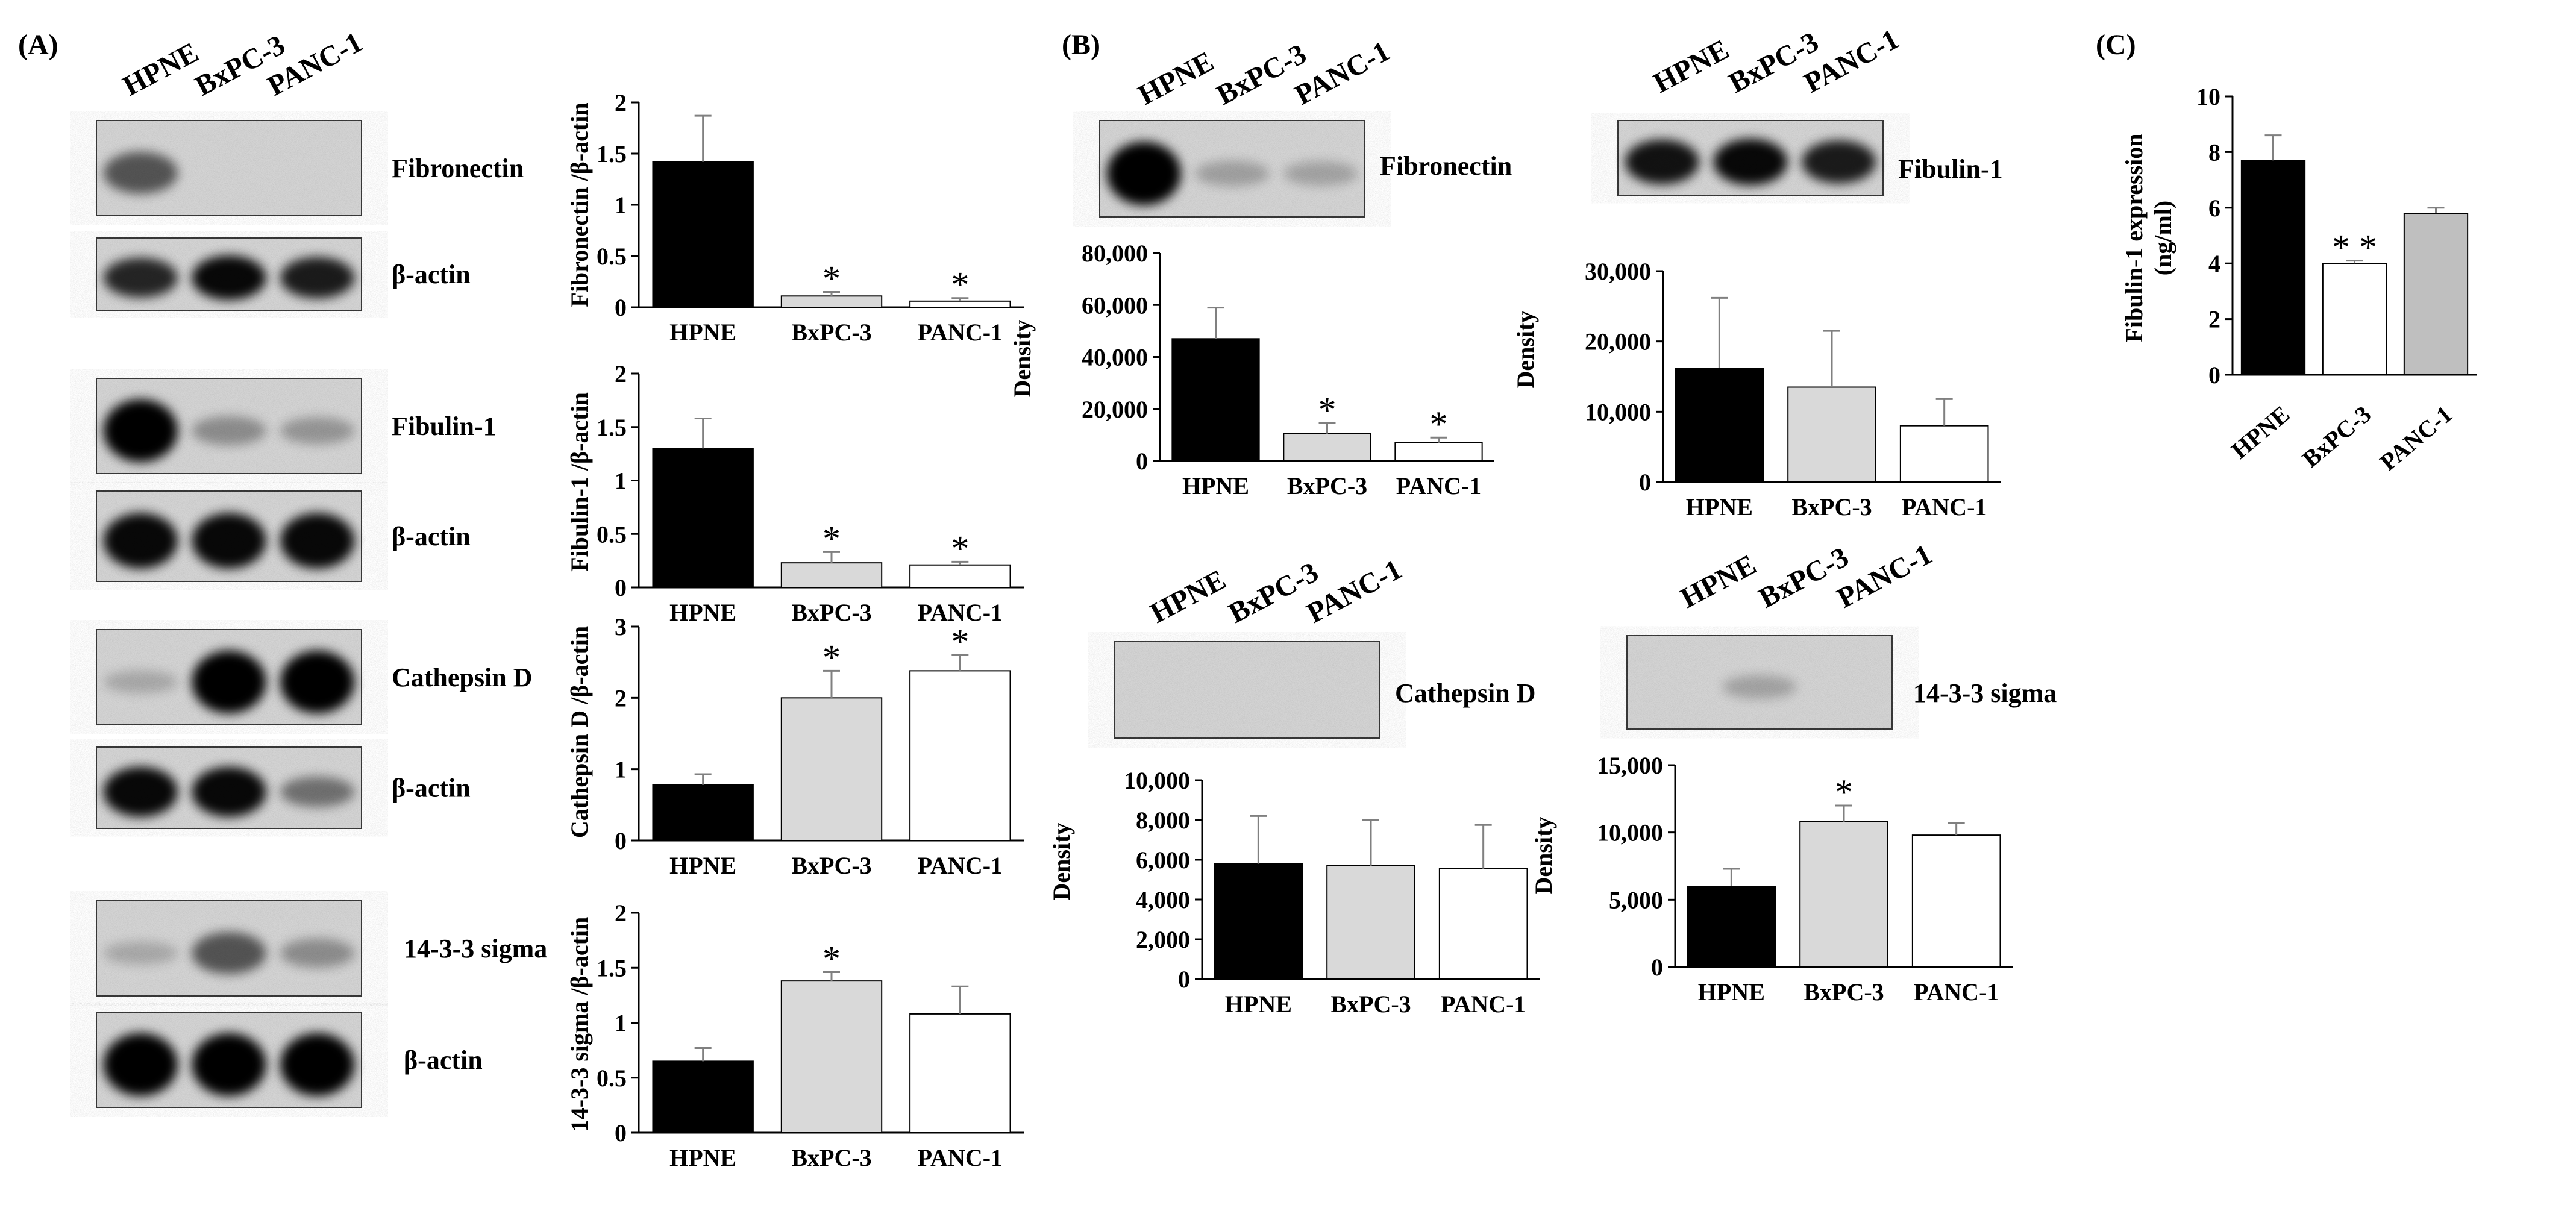 The image size is (2576, 1208). Describe the element at coordinates (1618, 341) in the screenshot. I see `y-tick-label: 20,000` at that location.